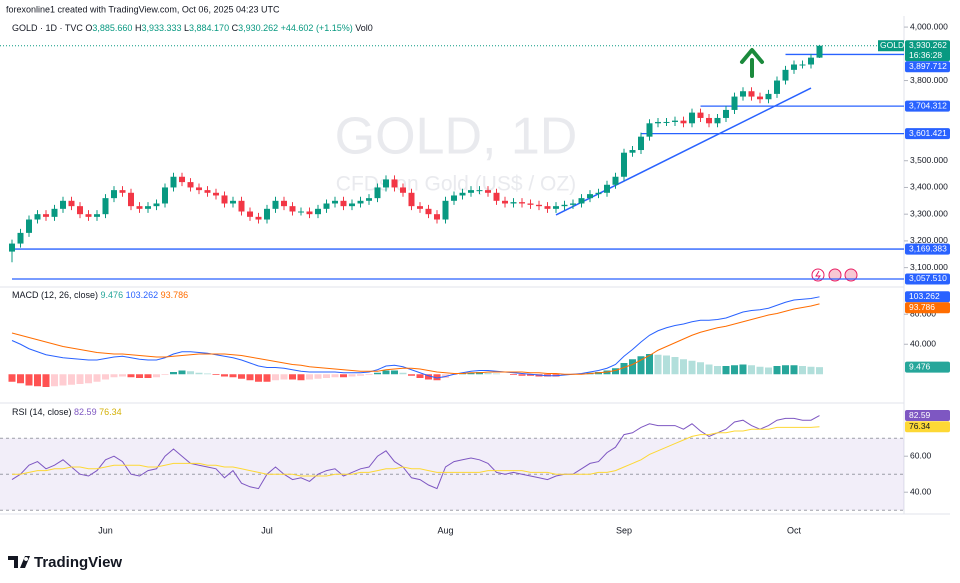 The height and width of the screenshot is (583, 960). Describe the element at coordinates (267, 530) in the screenshot. I see `x-tick-label: Jul` at that location.